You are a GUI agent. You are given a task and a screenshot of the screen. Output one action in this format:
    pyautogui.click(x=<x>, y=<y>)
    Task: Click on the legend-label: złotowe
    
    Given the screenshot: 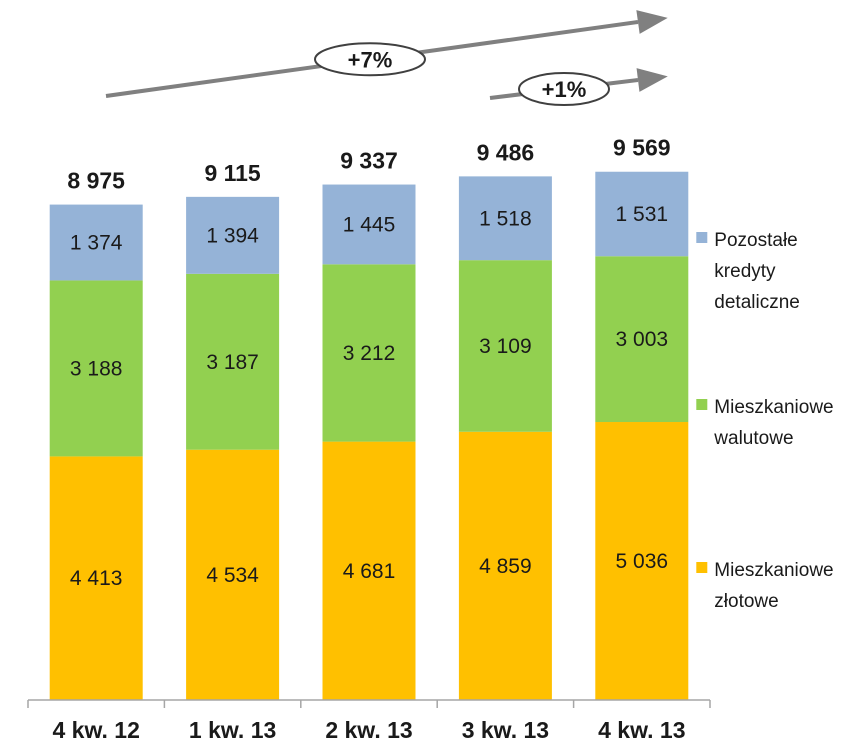 What is the action you would take?
    pyautogui.click(x=746, y=601)
    